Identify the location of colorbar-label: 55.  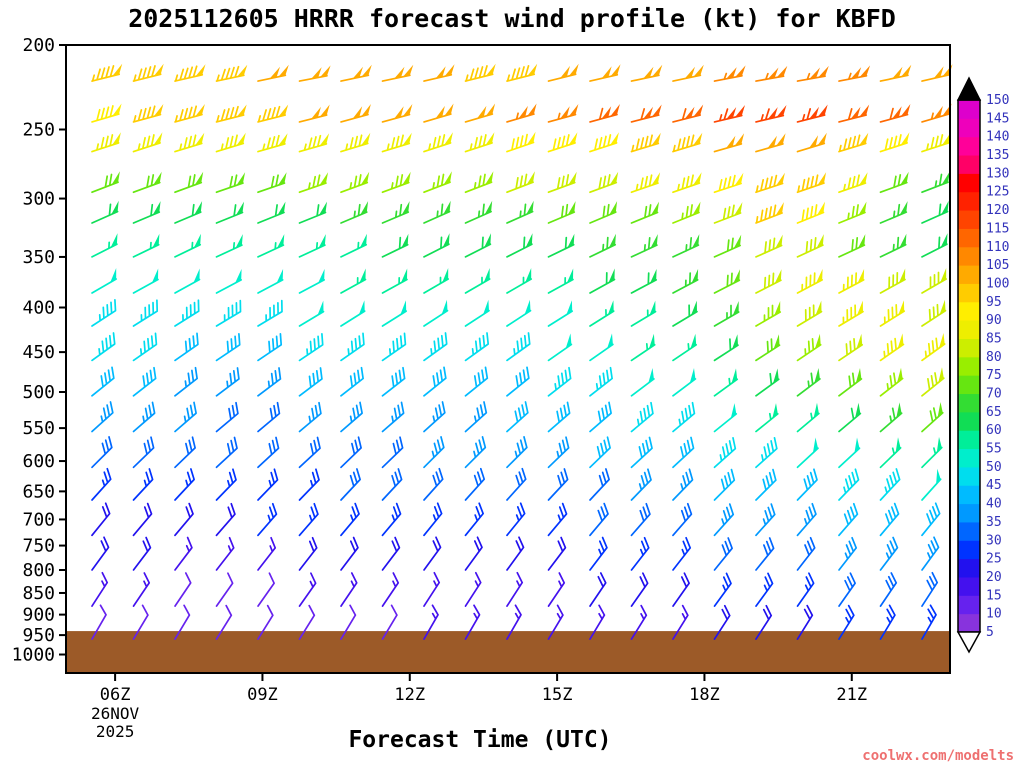
(994, 449).